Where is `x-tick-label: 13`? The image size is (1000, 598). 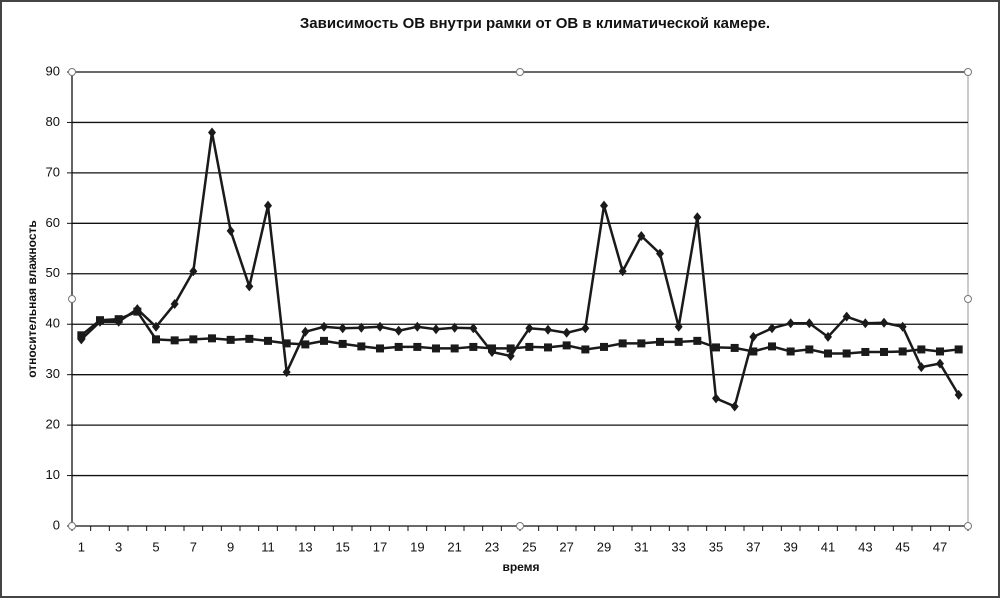
x-tick-label: 13 is located at coordinates (305, 546).